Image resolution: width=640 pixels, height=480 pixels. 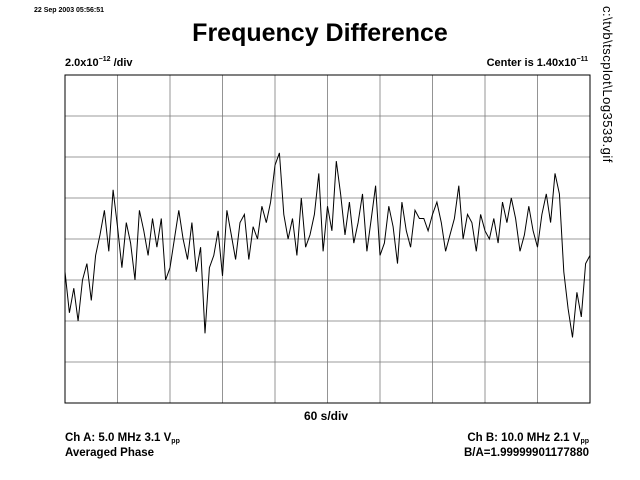 I want to click on center-value-label: Center is 1.40x10−11, so click(x=537, y=62).